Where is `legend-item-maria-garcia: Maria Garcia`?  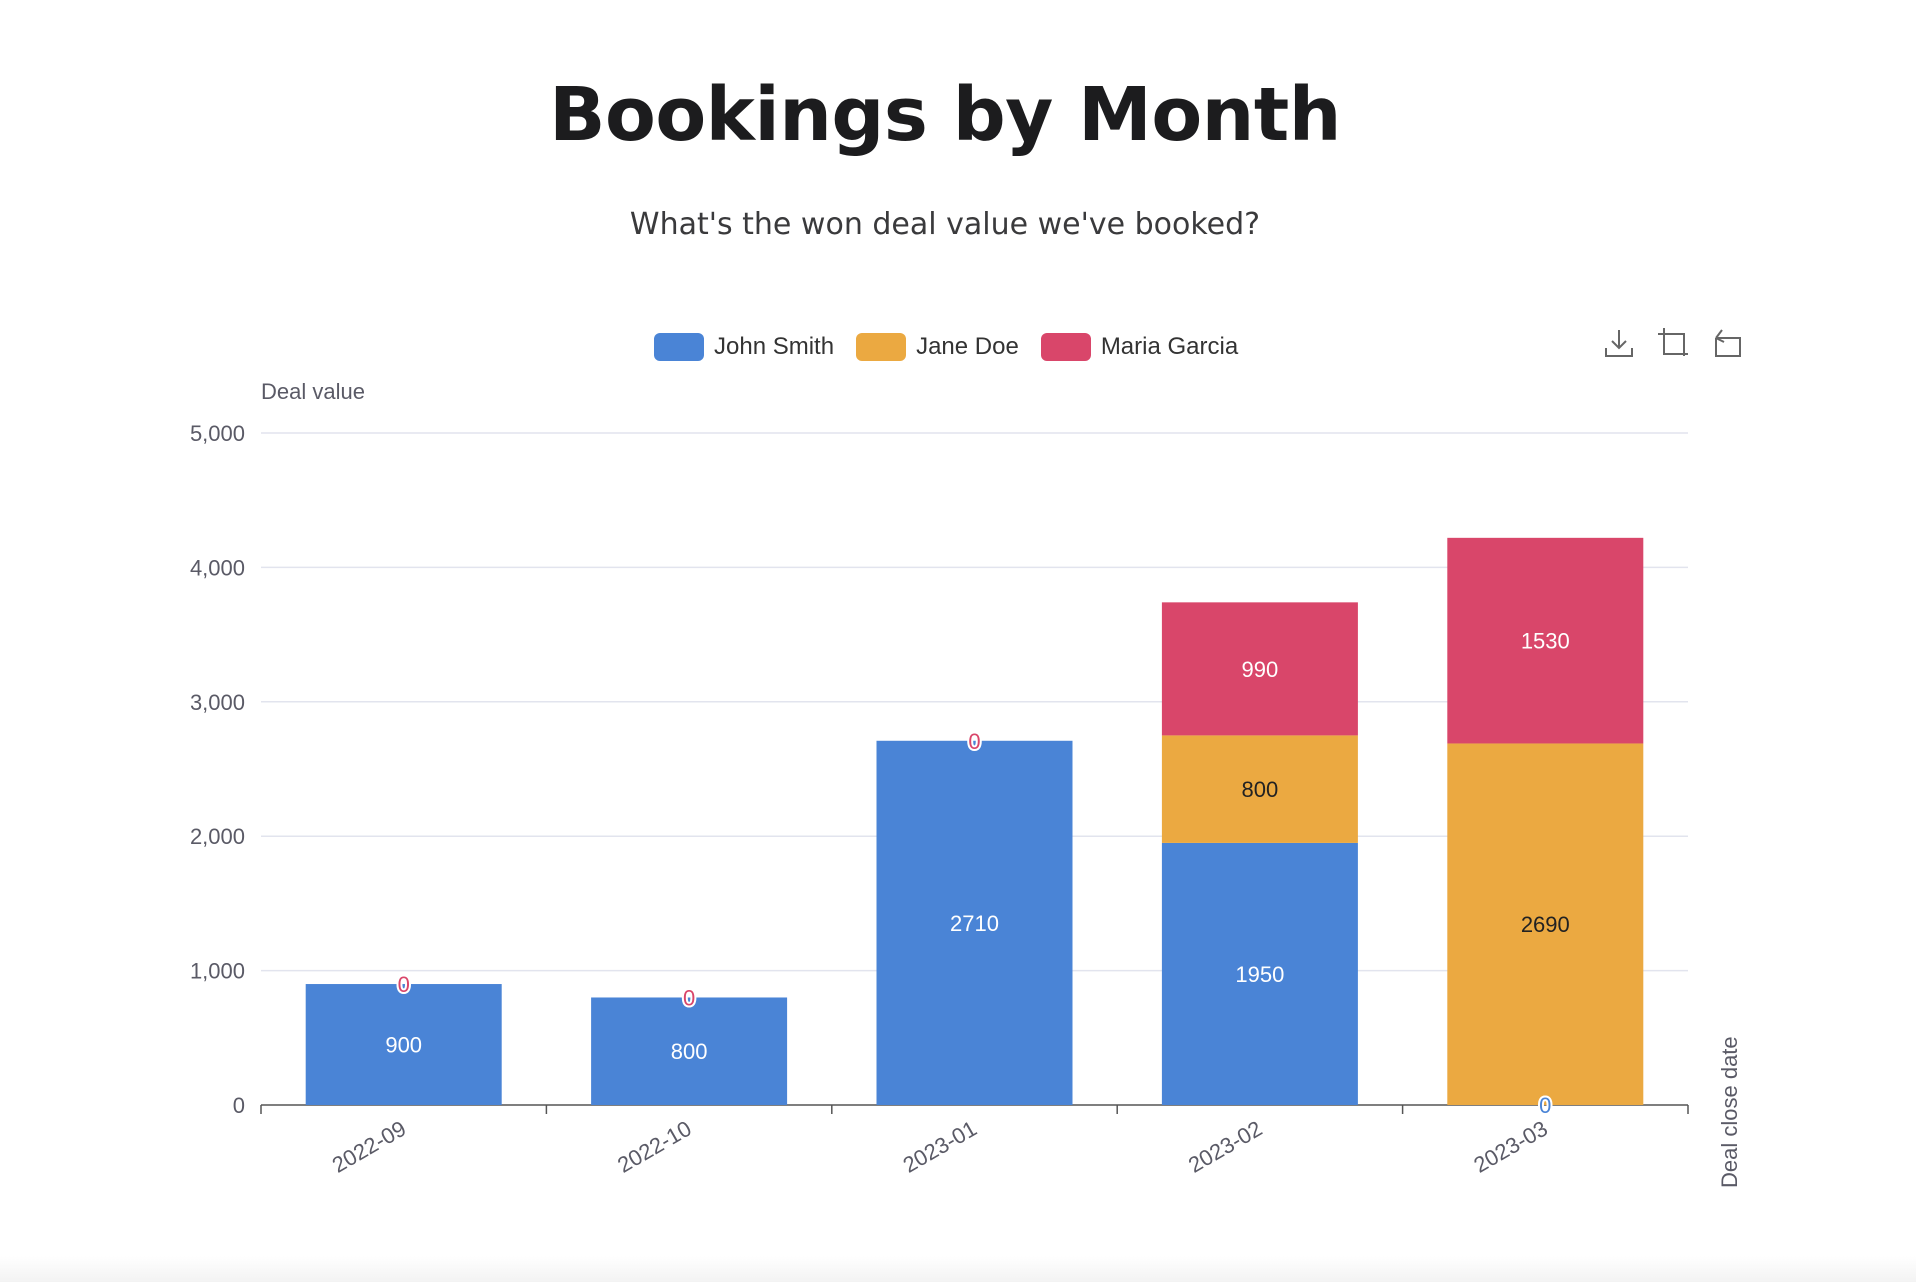 legend-item-maria-garcia: Maria Garcia is located at coordinates (1139, 347).